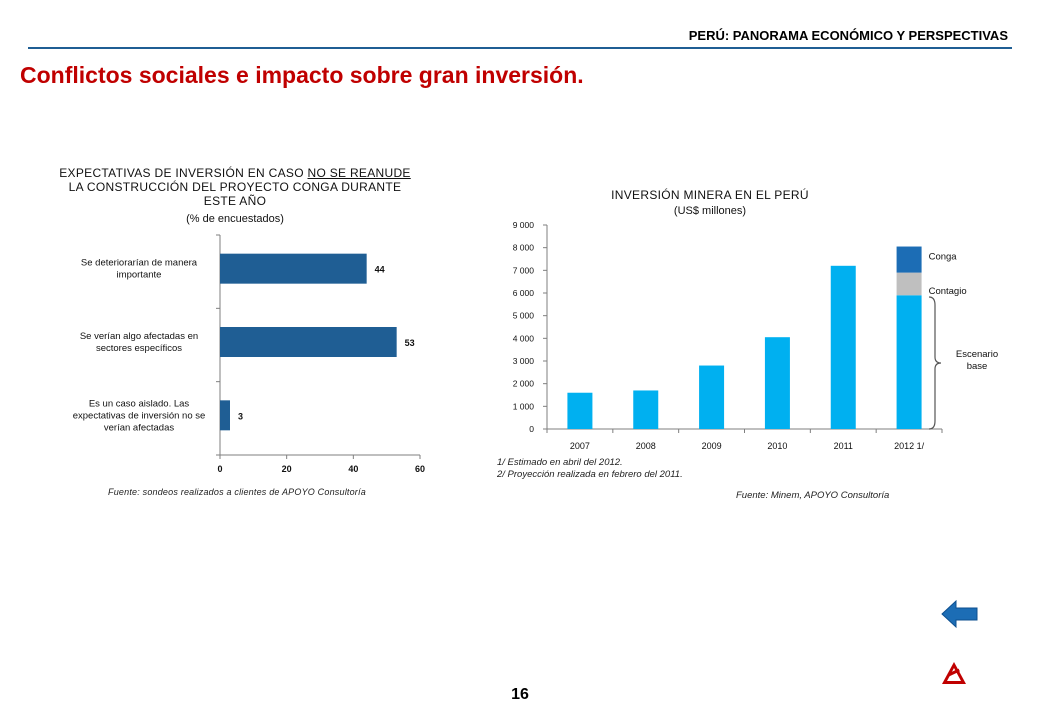  Describe the element at coordinates (843, 446) in the screenshot. I see `right-chart-x-tick-label: 2011` at that location.